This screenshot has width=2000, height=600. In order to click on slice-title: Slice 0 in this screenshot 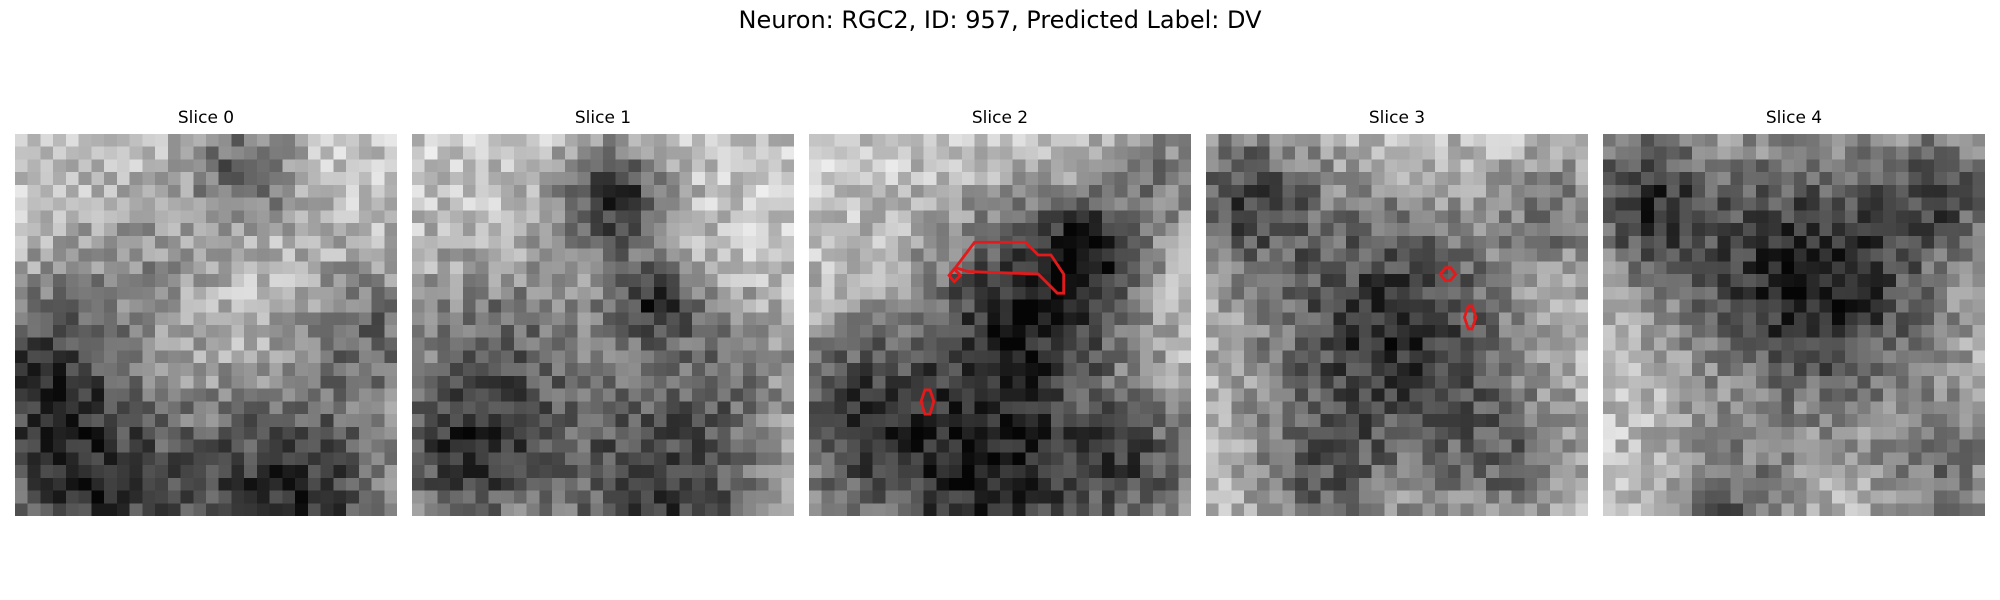, I will do `click(206, 118)`.